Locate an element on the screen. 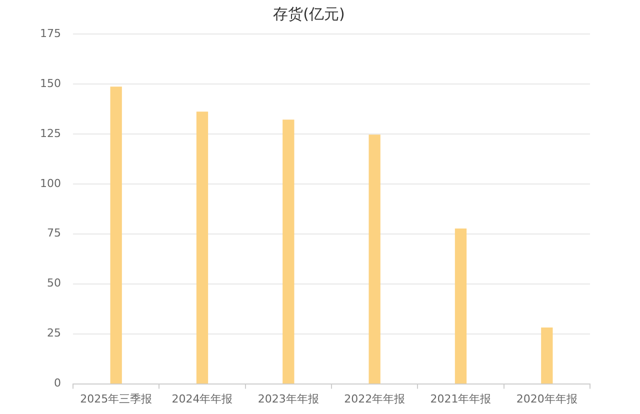 The width and height of the screenshot is (640, 414). y-tick-label: 50 is located at coordinates (53, 283).